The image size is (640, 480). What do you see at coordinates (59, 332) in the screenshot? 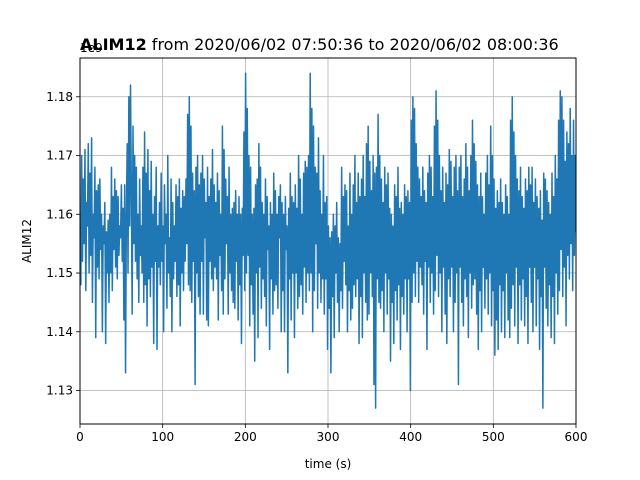
I see `y-tick-label: 1.14` at bounding box center [59, 332].